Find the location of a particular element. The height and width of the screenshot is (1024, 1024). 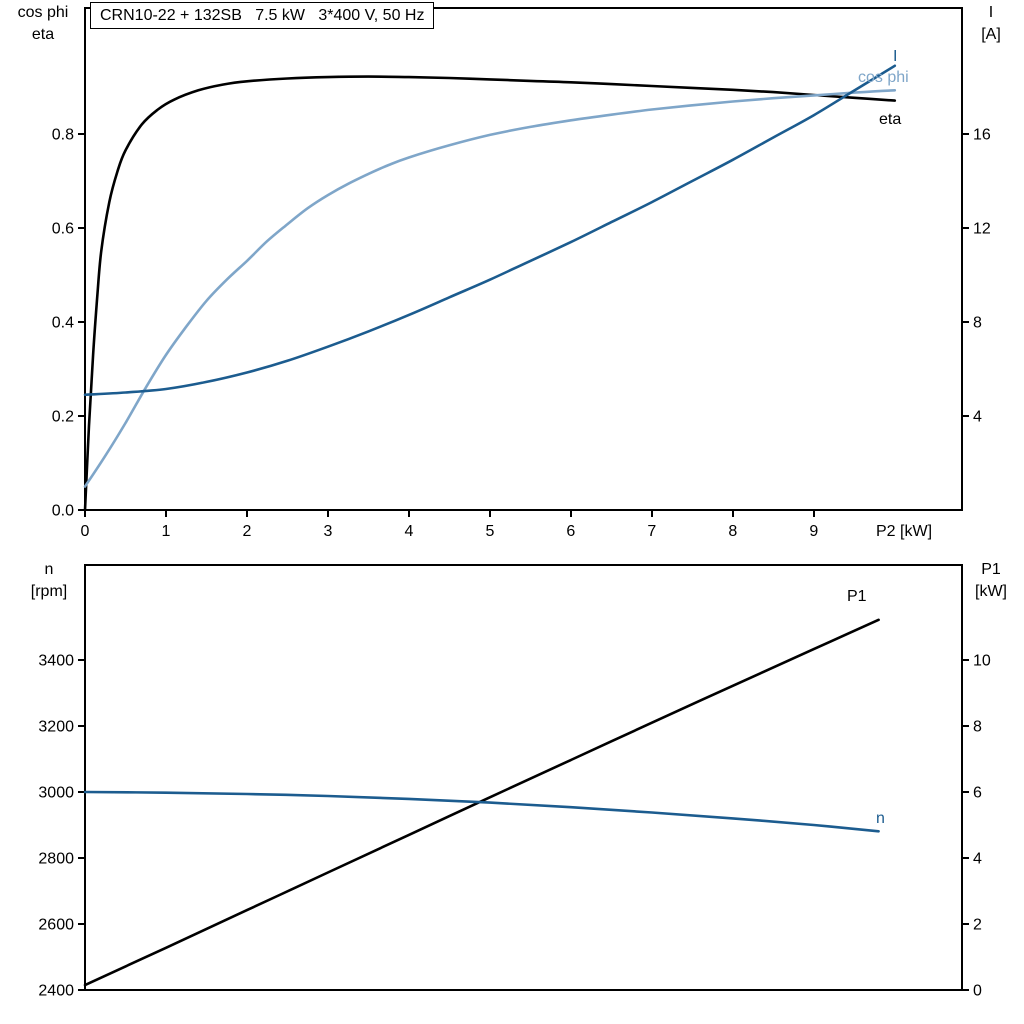

right-tick-label: 16 is located at coordinates (982, 134).